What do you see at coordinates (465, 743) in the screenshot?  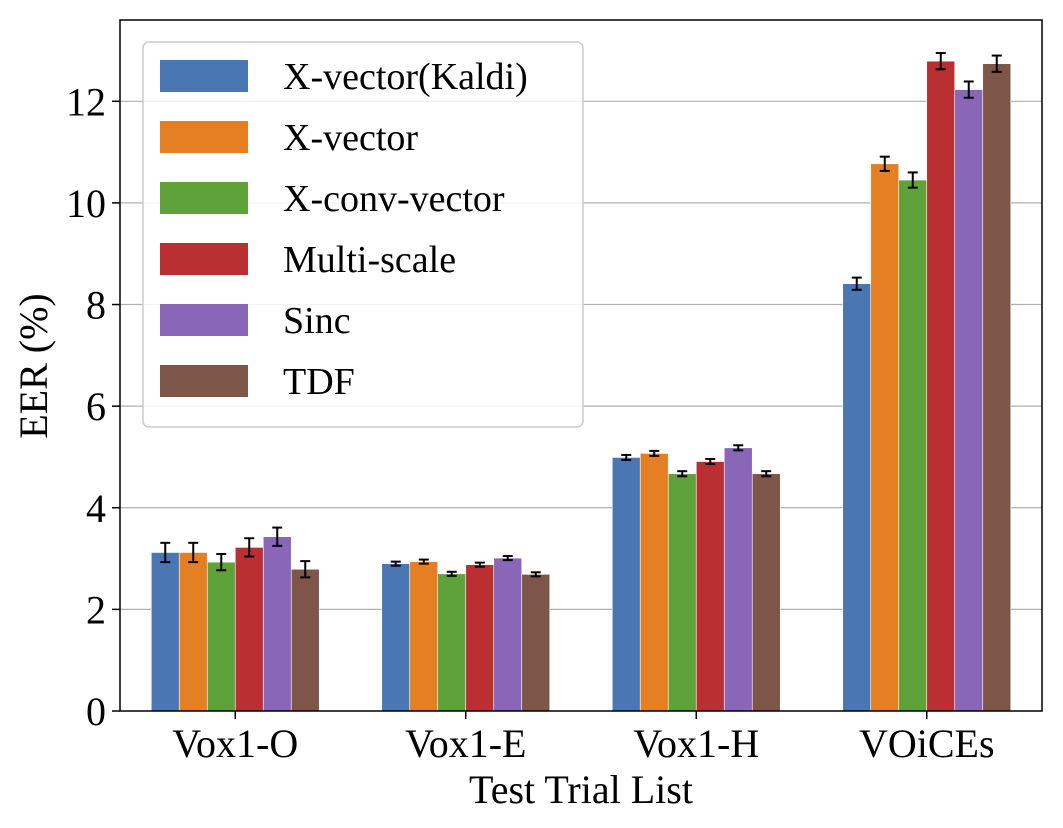 I see `x-tick-label: Vox1-E` at bounding box center [465, 743].